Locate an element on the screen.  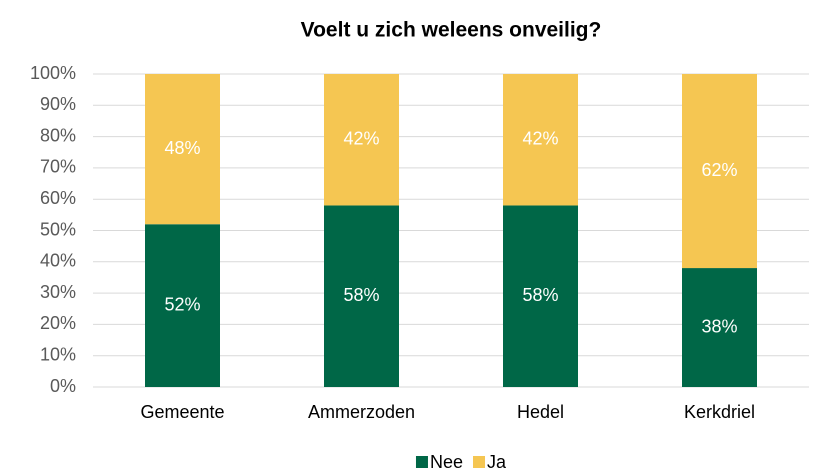
x-tick-label: Hedel is located at coordinates (540, 412).